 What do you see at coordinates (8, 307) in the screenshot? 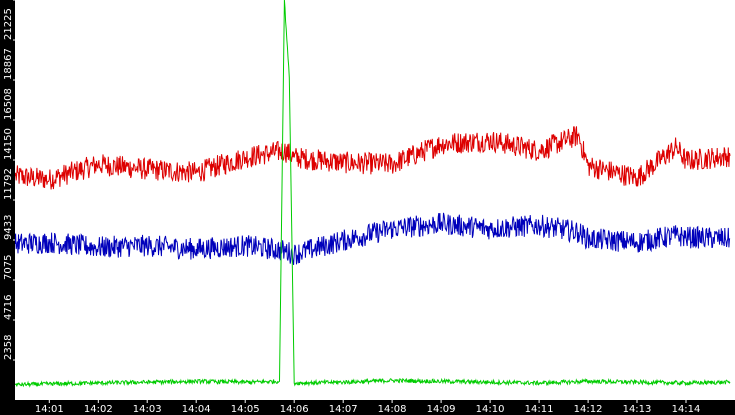
I see `y-tick-label: 4716` at bounding box center [8, 307].